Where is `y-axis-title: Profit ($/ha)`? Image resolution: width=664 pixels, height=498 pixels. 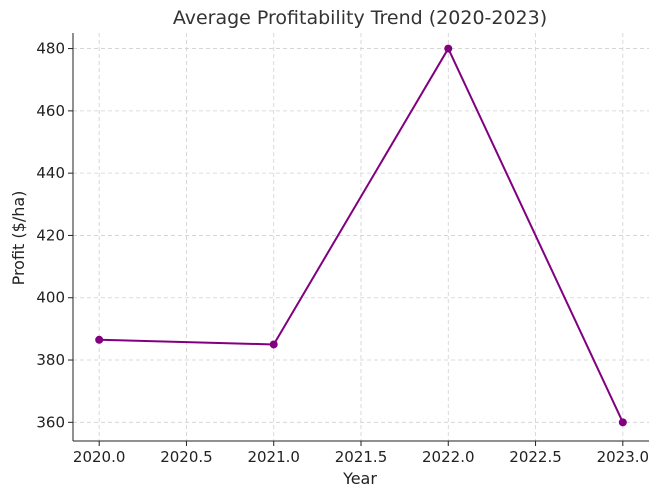 y-axis-title: Profit ($/ha) is located at coordinates (18, 238).